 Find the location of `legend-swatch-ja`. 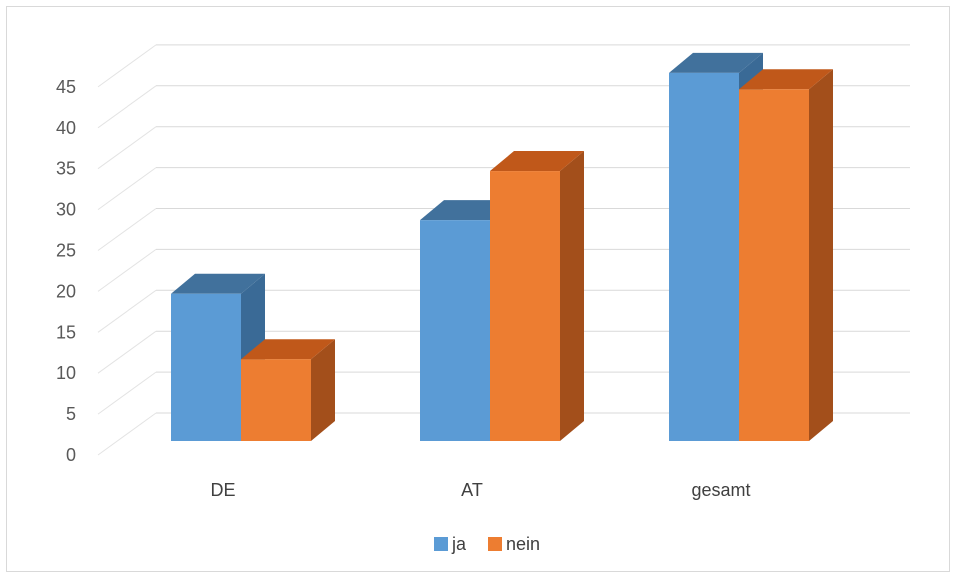

legend-swatch-ja is located at coordinates (441, 544).